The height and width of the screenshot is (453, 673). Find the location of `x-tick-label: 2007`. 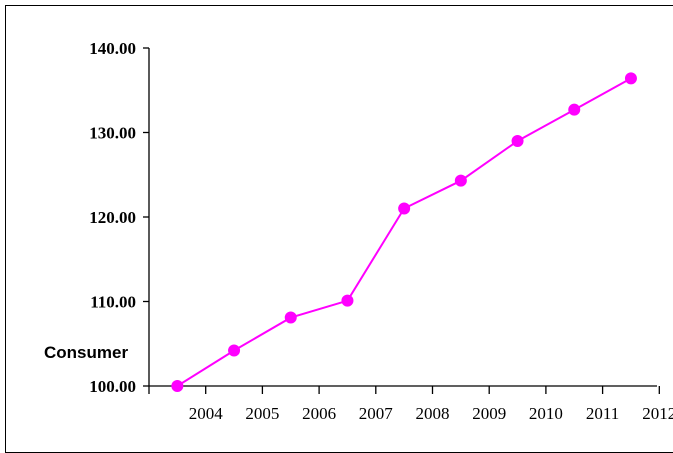

x-tick-label: 2007 is located at coordinates (376, 413).